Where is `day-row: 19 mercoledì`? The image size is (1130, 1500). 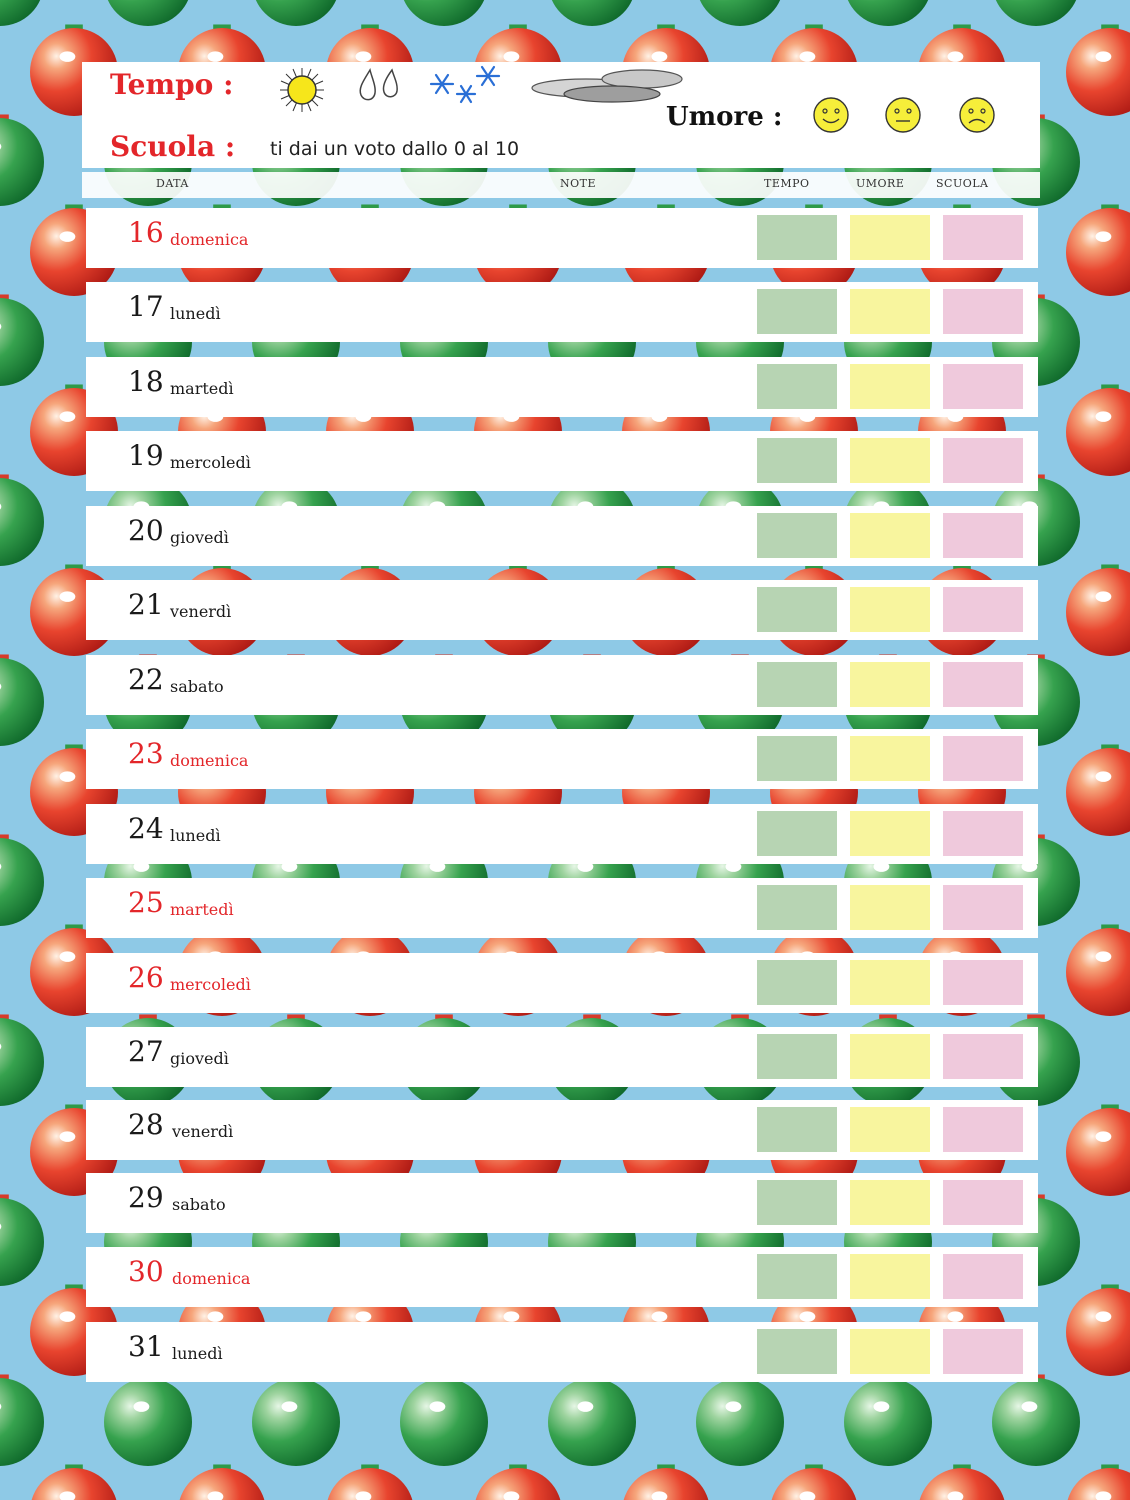
day-row: 19 mercoledì is located at coordinates (562, 461).